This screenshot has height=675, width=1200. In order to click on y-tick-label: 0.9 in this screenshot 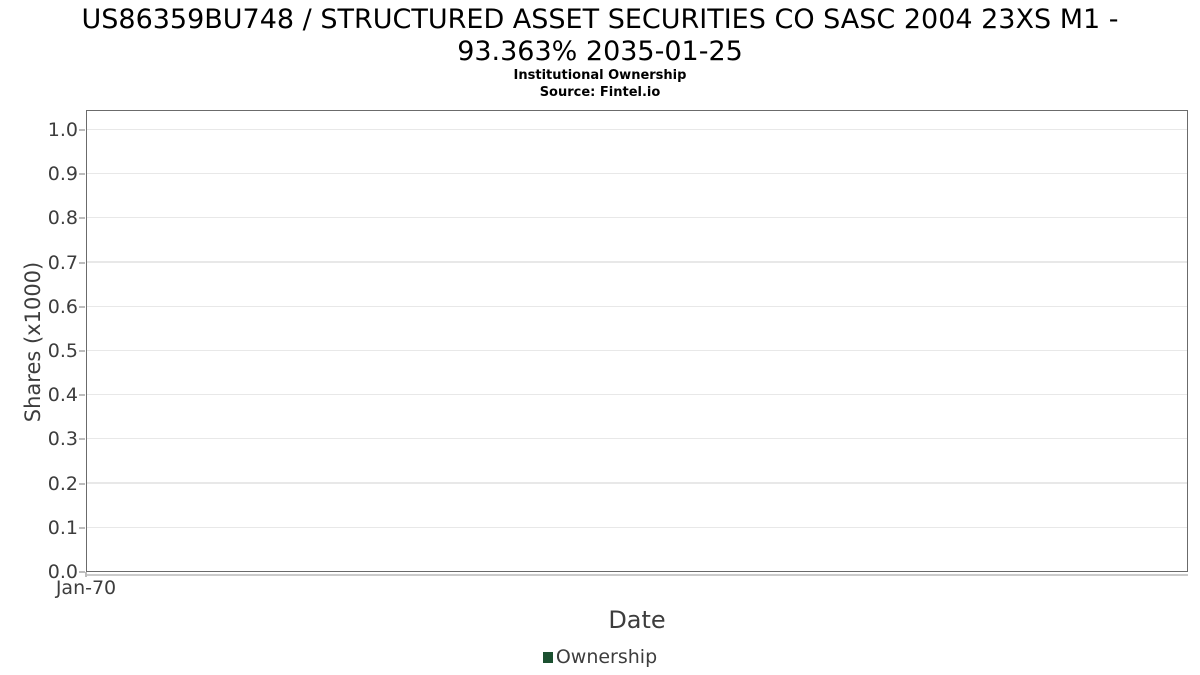, I will do `click(62, 174)`.